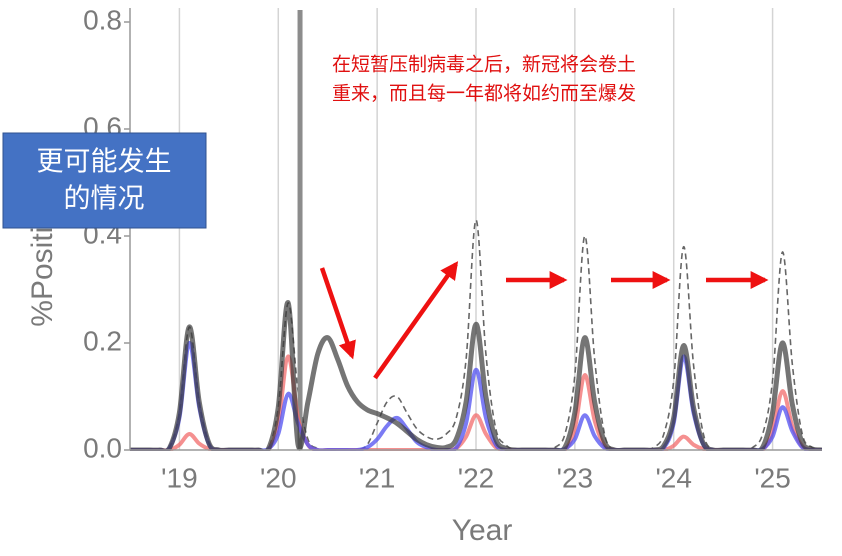 This screenshot has width=842, height=556. What do you see at coordinates (278, 477) in the screenshot?
I see `x-tick-label: '20` at bounding box center [278, 477].